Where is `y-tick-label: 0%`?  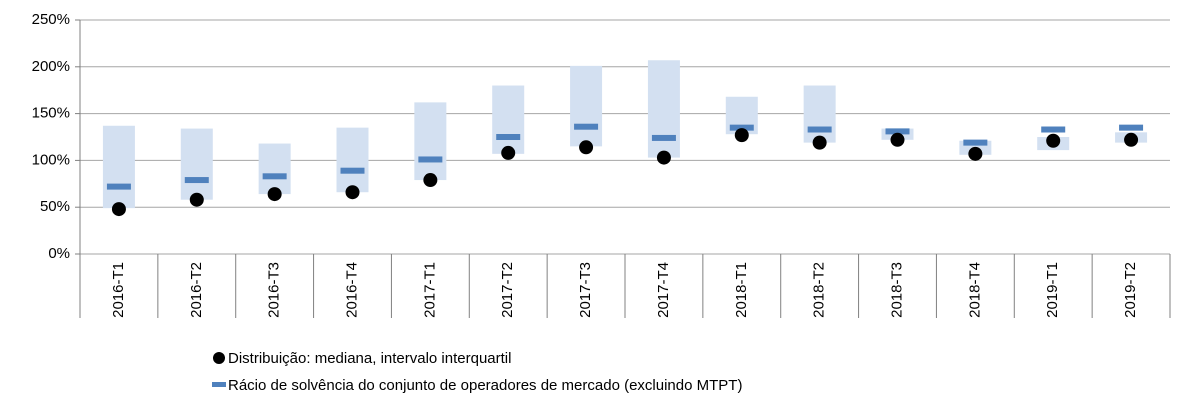
y-tick-label: 0% is located at coordinates (59, 253).